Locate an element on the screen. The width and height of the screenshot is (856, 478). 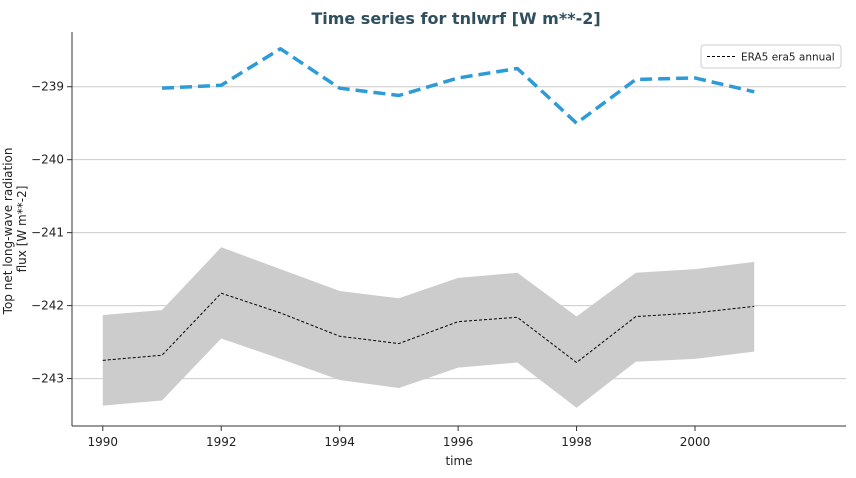
y-tick-label: −240 is located at coordinates (47, 160).